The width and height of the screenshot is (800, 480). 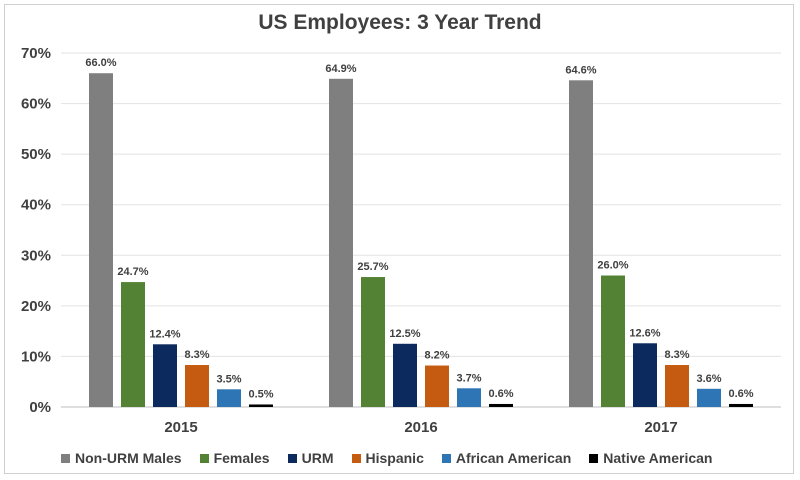 I want to click on data-label: 3.6%, so click(x=708, y=379).